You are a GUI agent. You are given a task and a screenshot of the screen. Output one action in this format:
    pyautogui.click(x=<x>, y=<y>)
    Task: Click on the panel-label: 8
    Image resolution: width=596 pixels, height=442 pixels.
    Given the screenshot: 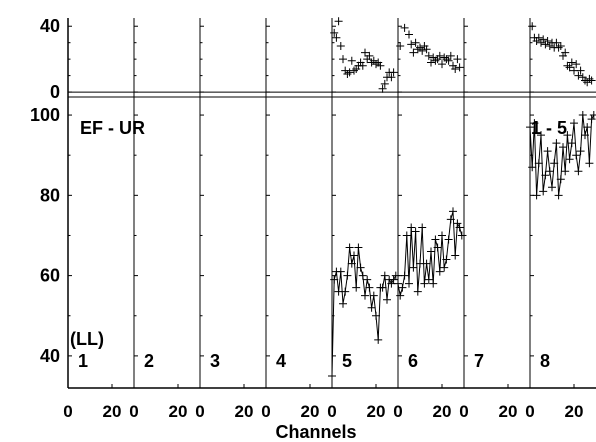 What is the action you would take?
    pyautogui.click(x=545, y=361)
    